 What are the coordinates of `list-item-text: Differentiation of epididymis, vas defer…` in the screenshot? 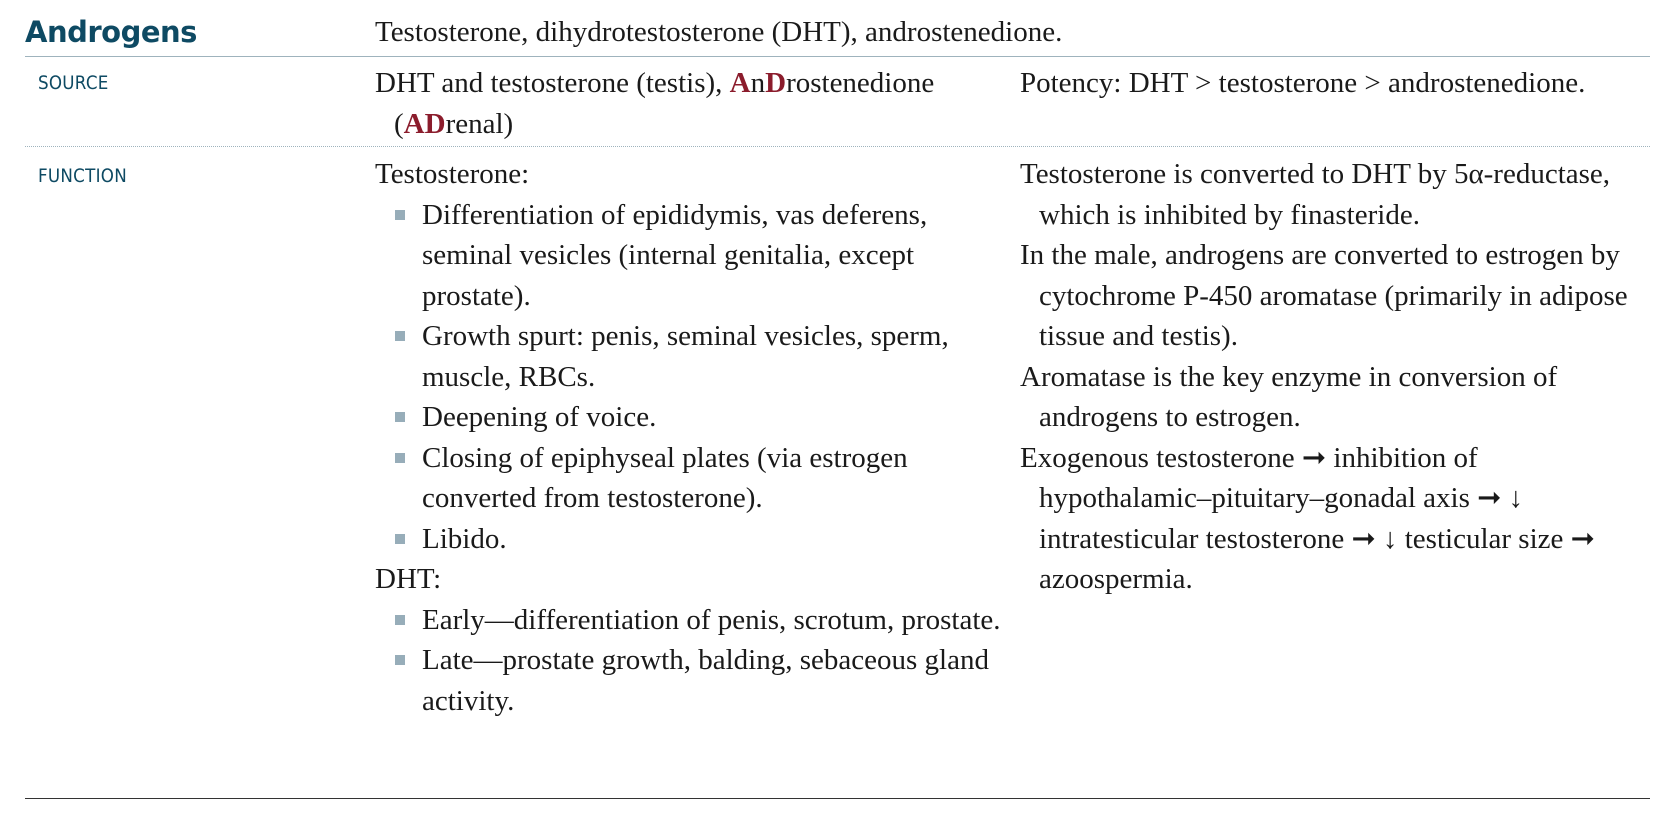 It's located at (675, 255).